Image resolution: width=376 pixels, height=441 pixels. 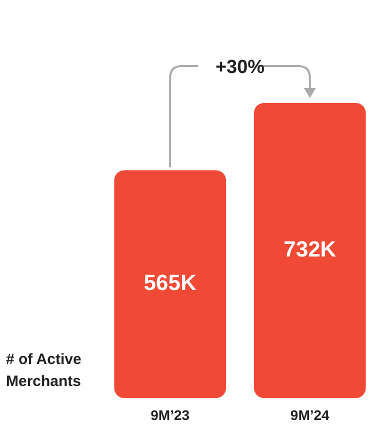 I want to click on data-label: 565K, so click(x=170, y=282).